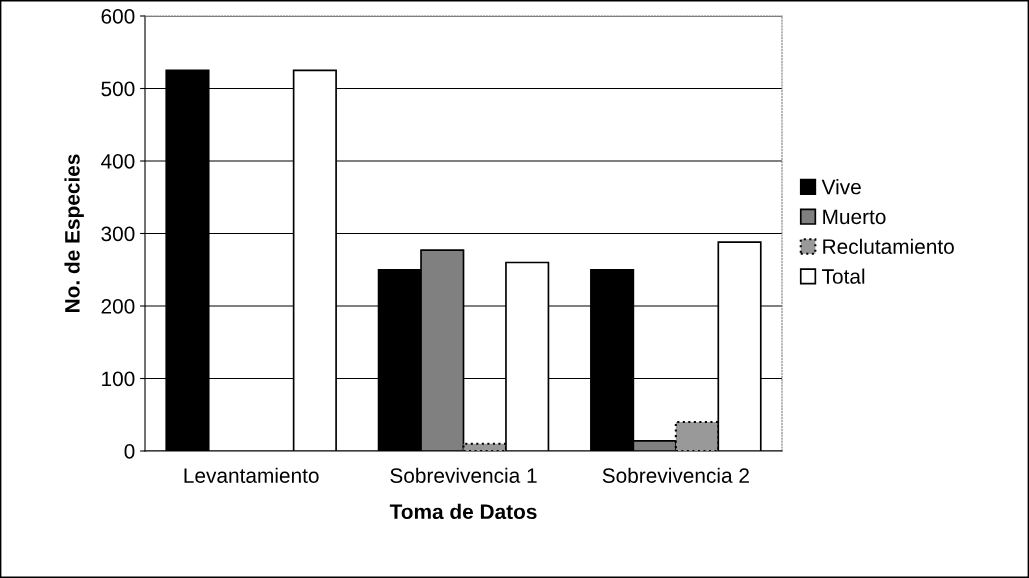 The height and width of the screenshot is (578, 1029). I want to click on y-tick-label: 400, so click(118, 161).